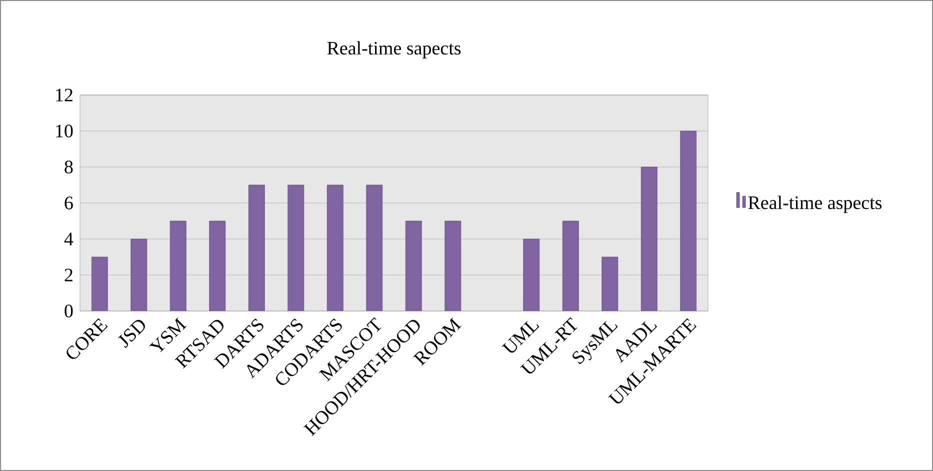 This screenshot has width=933, height=471. What do you see at coordinates (64, 95) in the screenshot?
I see `y-tick-label: 12` at bounding box center [64, 95].